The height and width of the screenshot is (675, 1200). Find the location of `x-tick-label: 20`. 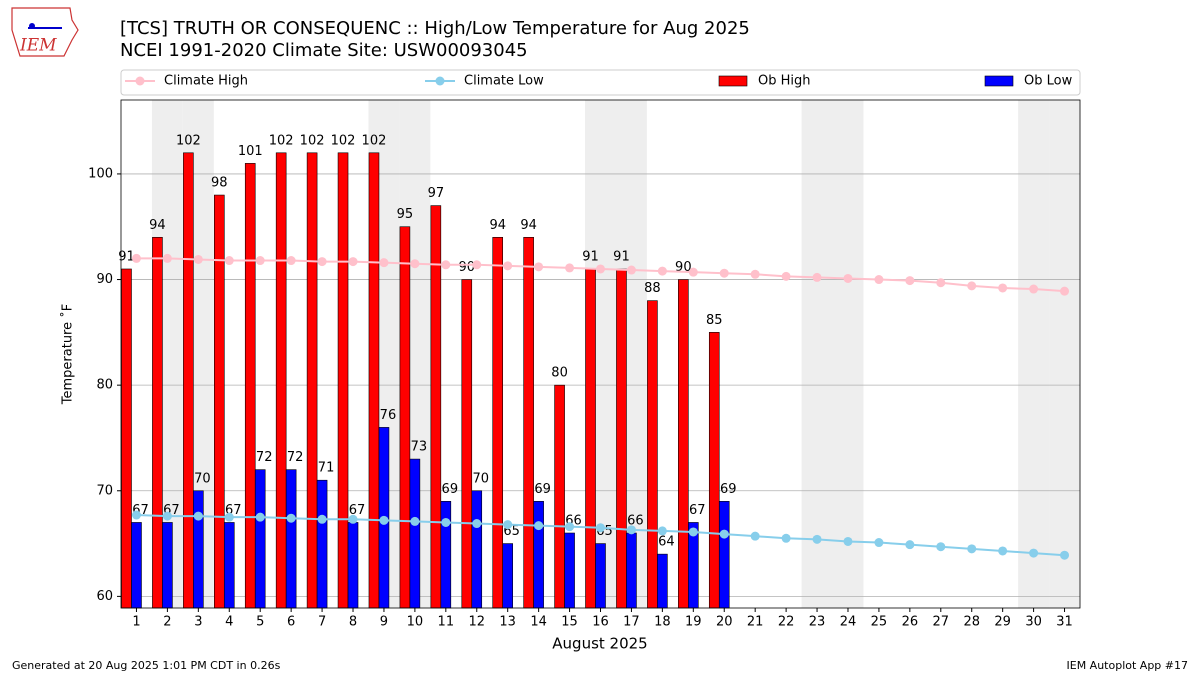

x-tick-label: 20 is located at coordinates (724, 622).